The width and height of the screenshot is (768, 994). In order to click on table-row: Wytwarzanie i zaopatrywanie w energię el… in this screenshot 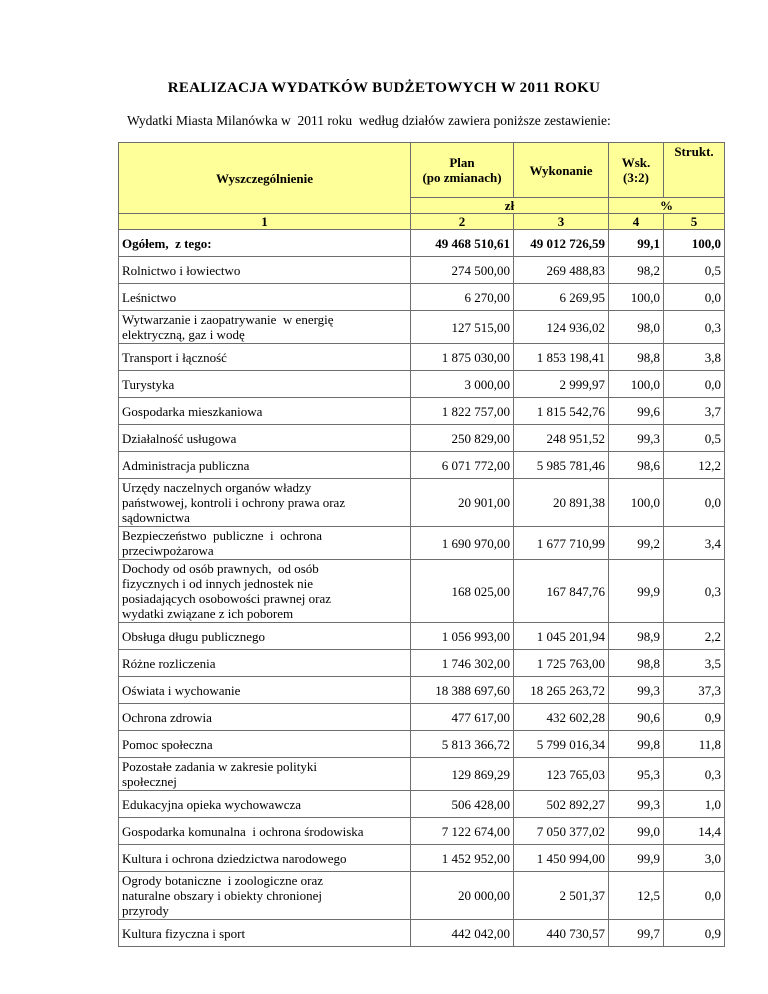, I will do `click(421, 327)`.